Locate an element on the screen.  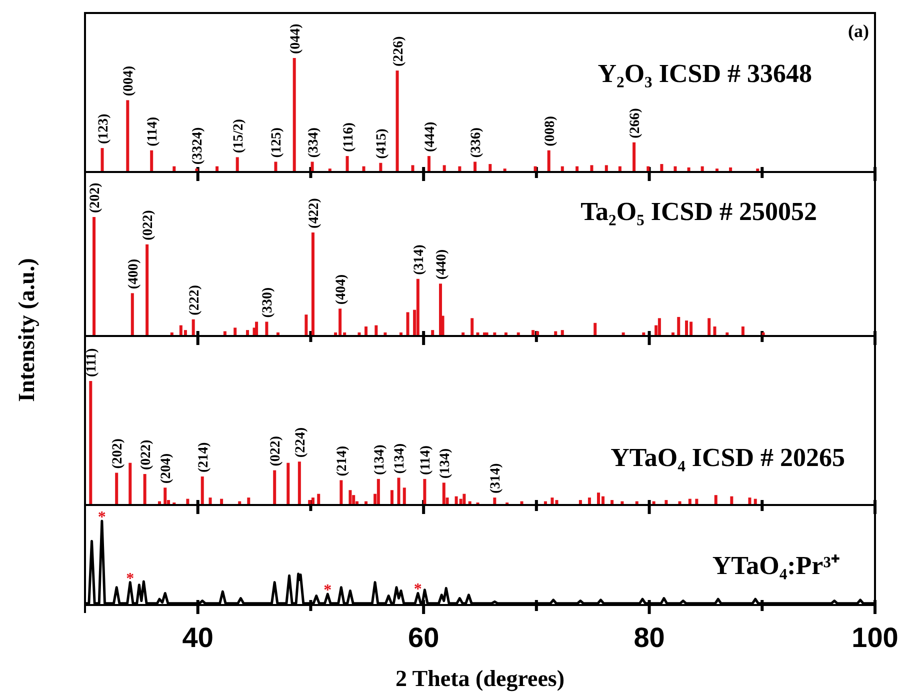
annotation: (266) is located at coordinates (636, 123).